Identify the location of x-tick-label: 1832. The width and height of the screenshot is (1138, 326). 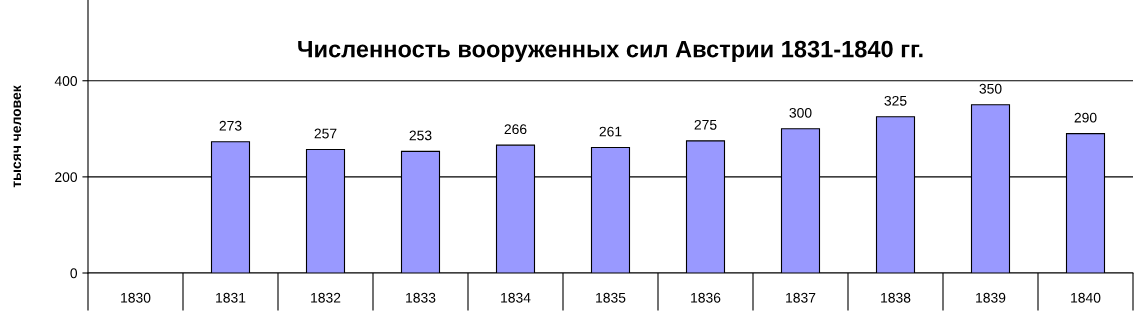
(326, 297).